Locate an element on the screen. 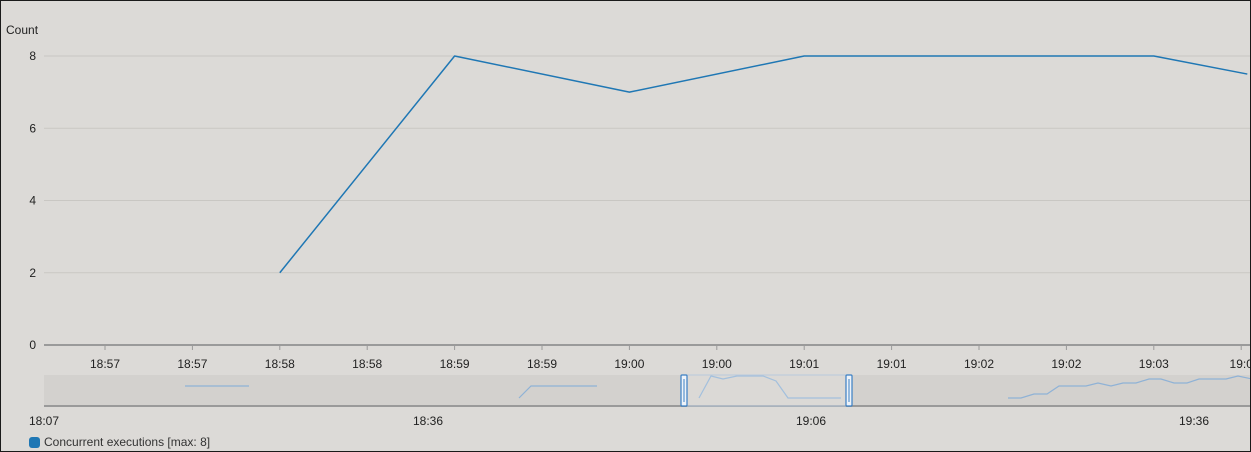  legend: Concurrent executions [max: 8] is located at coordinates (119, 442).